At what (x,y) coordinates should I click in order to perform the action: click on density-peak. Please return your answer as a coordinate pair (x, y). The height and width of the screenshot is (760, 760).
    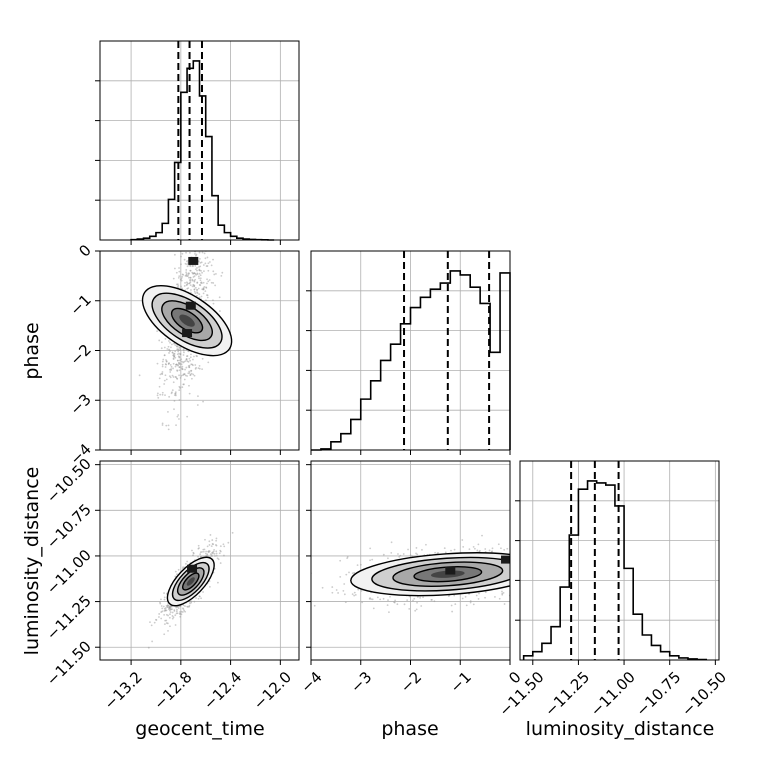
    Looking at the image, I should click on (187, 333).